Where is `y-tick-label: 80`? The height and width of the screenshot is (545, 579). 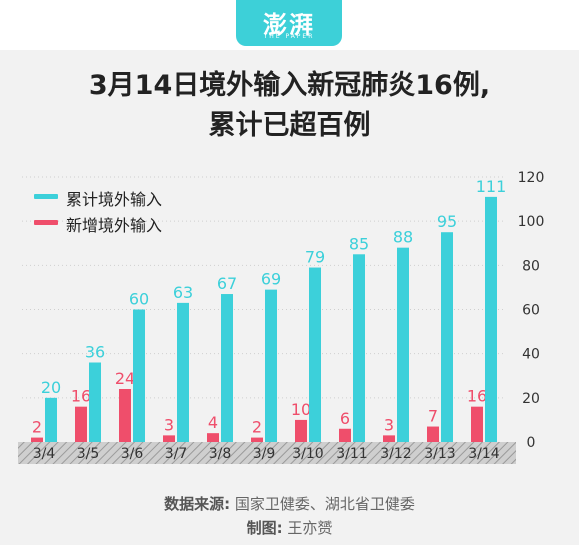
y-tick-label: 80 is located at coordinates (531, 266).